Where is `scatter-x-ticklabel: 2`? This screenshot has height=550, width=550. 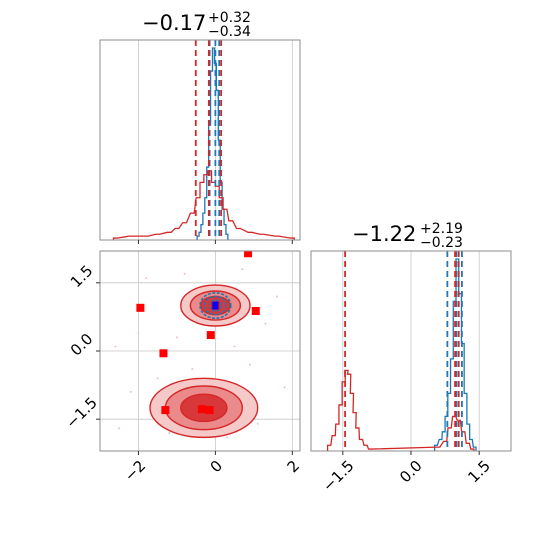 scatter-x-ticklabel: 2 is located at coordinates (293, 466).